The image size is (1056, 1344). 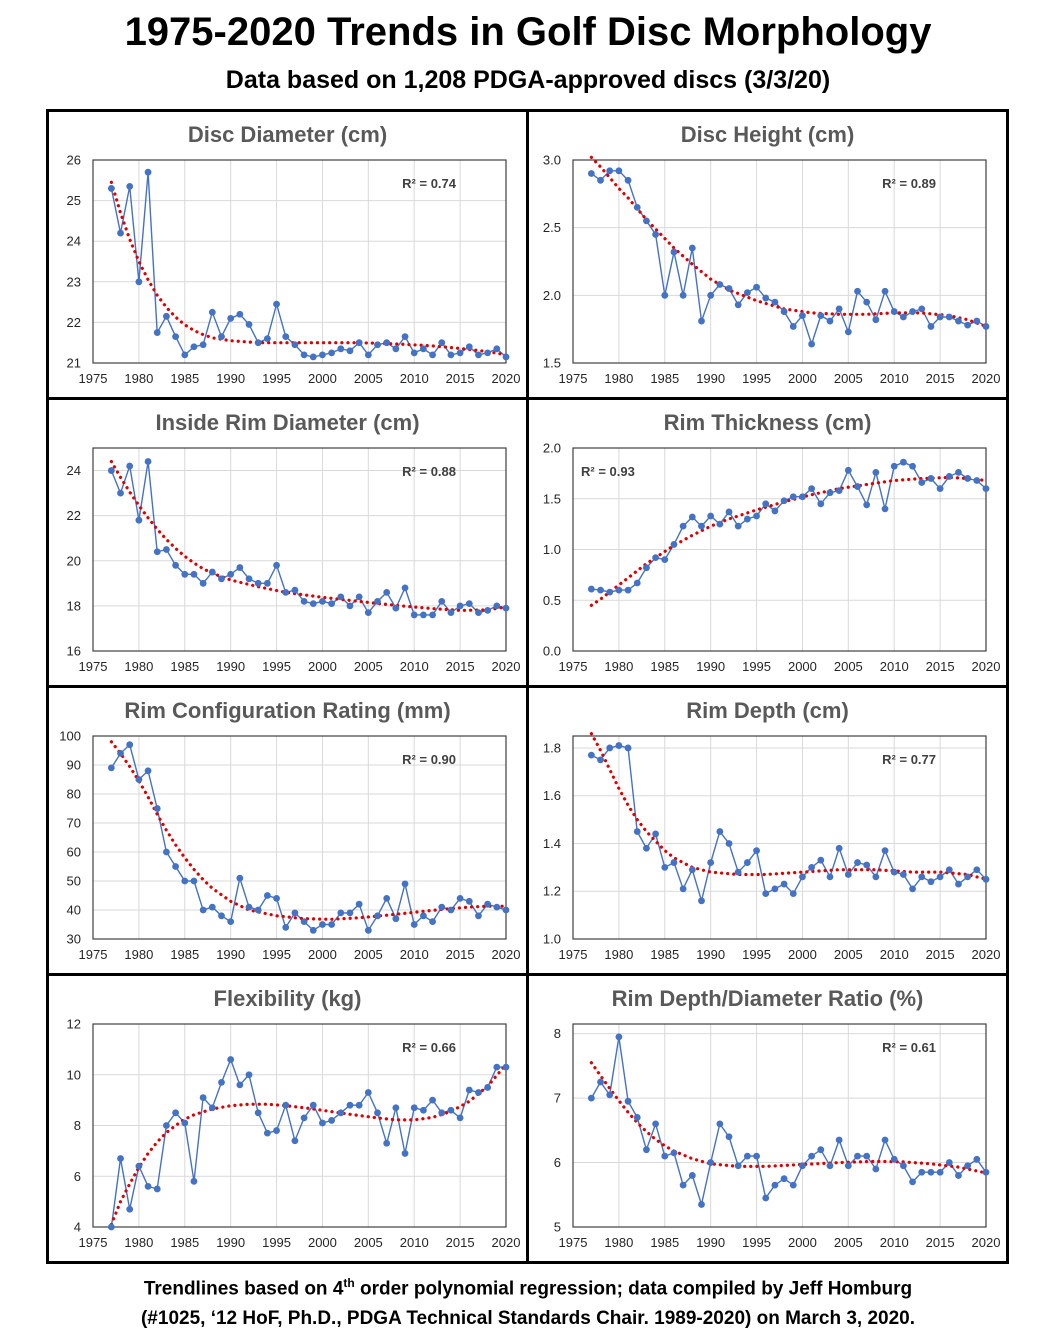 I want to click on x-tick-label: 2010, so click(x=894, y=954).